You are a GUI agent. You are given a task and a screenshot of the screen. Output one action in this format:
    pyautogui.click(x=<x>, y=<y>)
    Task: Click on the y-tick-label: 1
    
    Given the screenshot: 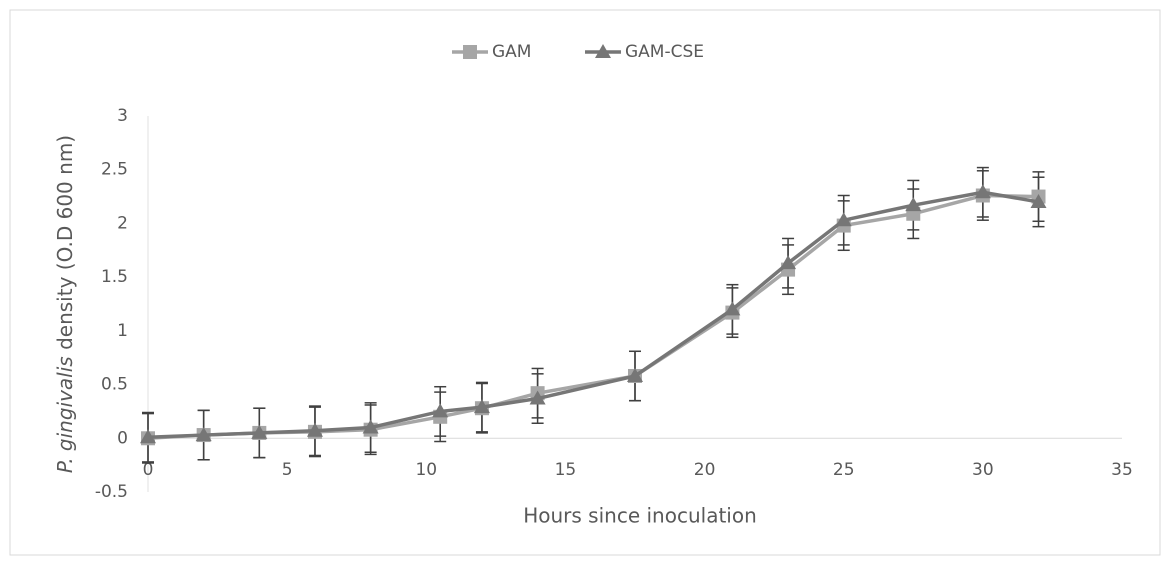 What is the action you would take?
    pyautogui.click(x=122, y=331)
    